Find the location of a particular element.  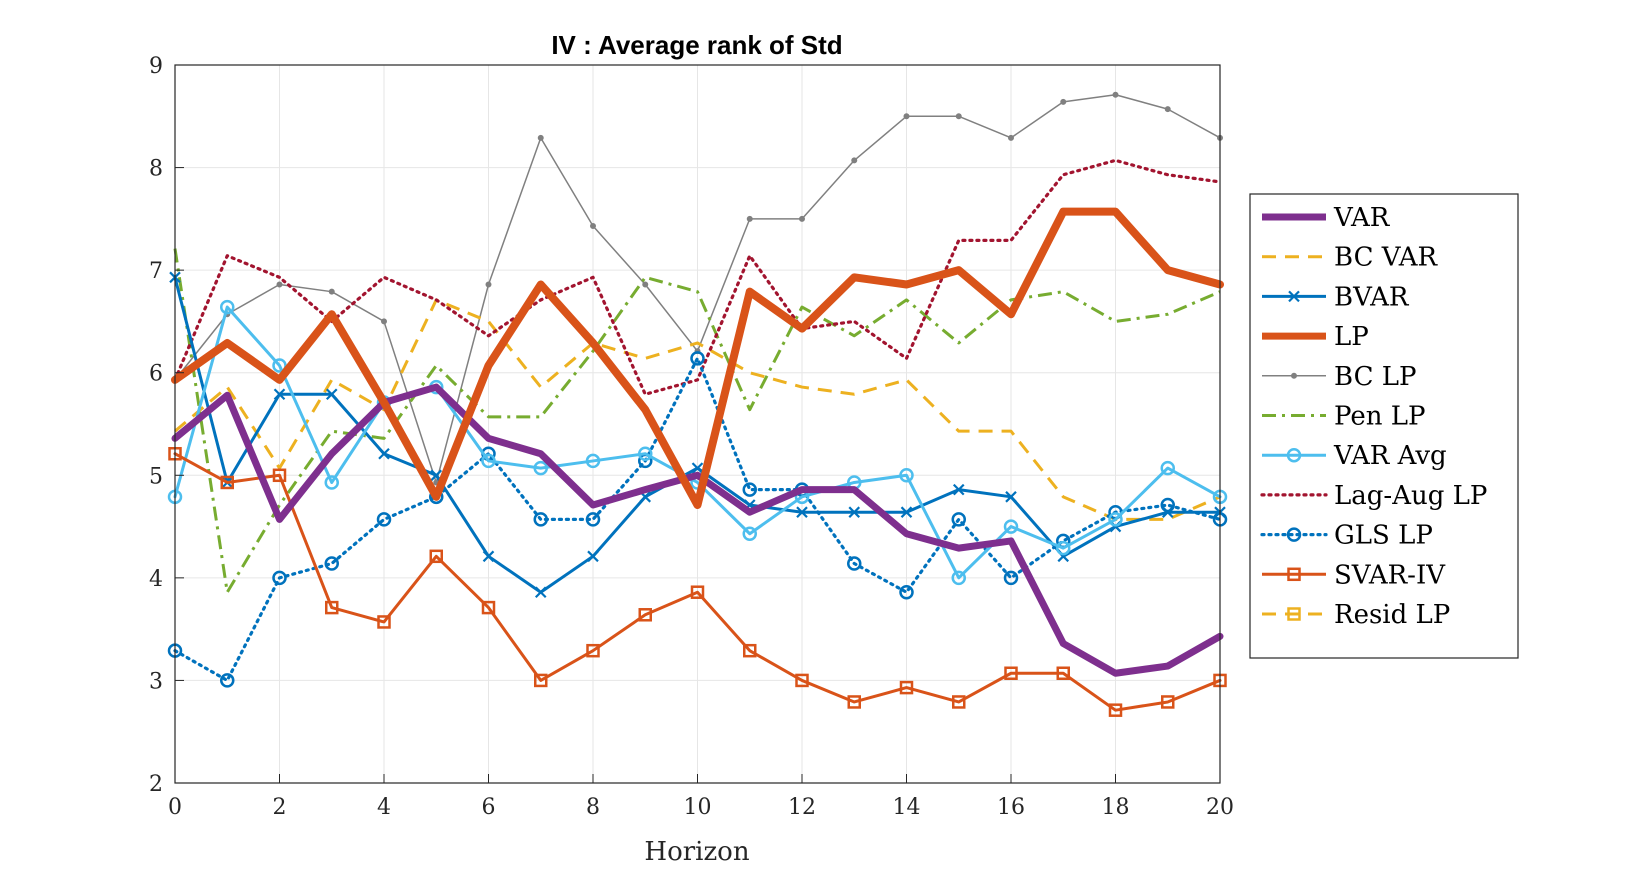

legend-label: BC LP is located at coordinates (1375, 377).